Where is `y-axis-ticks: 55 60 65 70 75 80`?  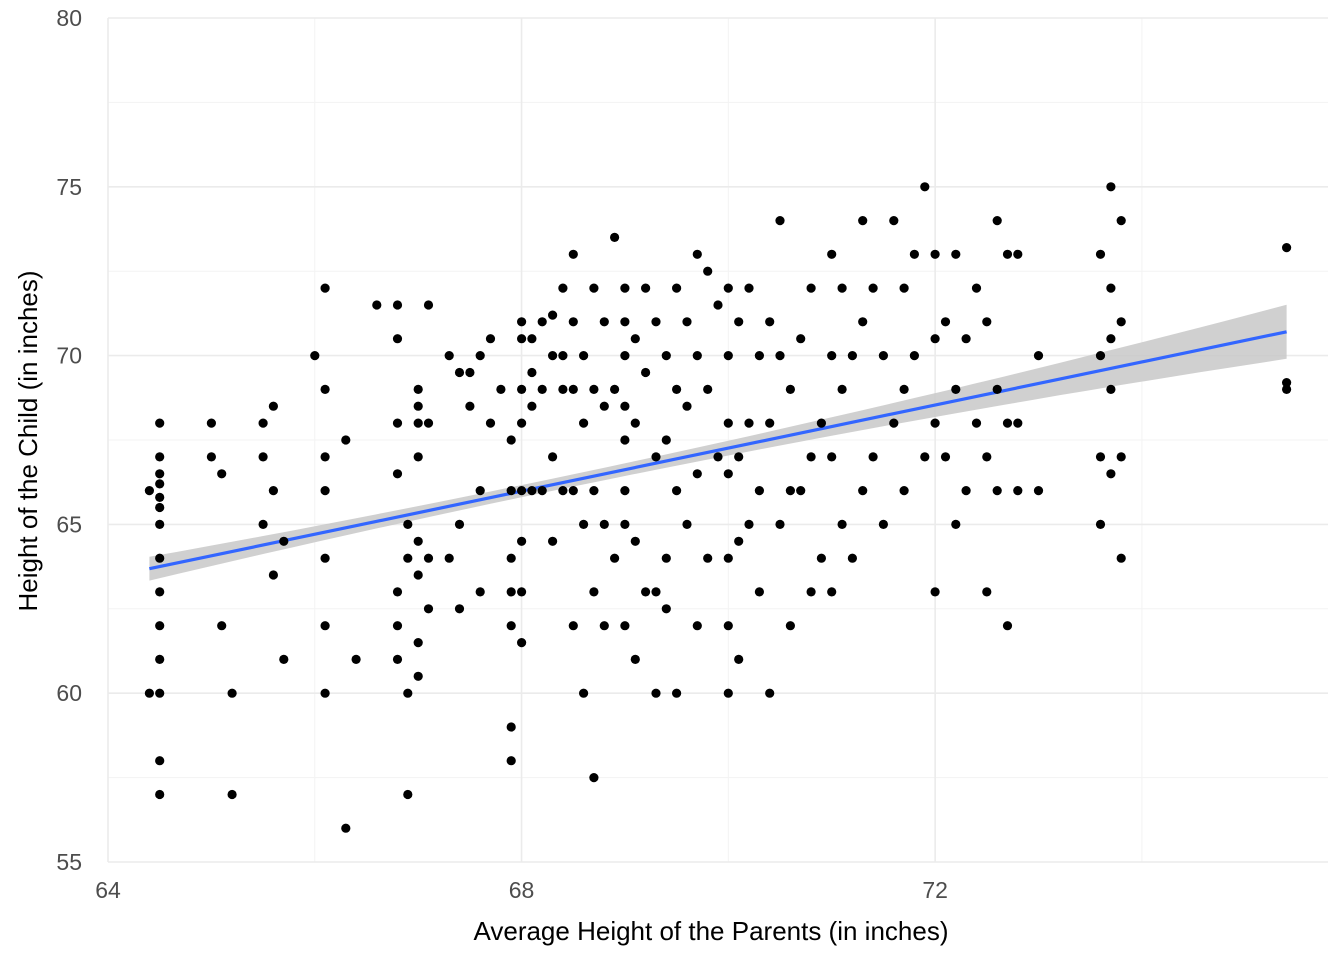 y-axis-ticks: 55 60 65 70 75 80 is located at coordinates (69, 440).